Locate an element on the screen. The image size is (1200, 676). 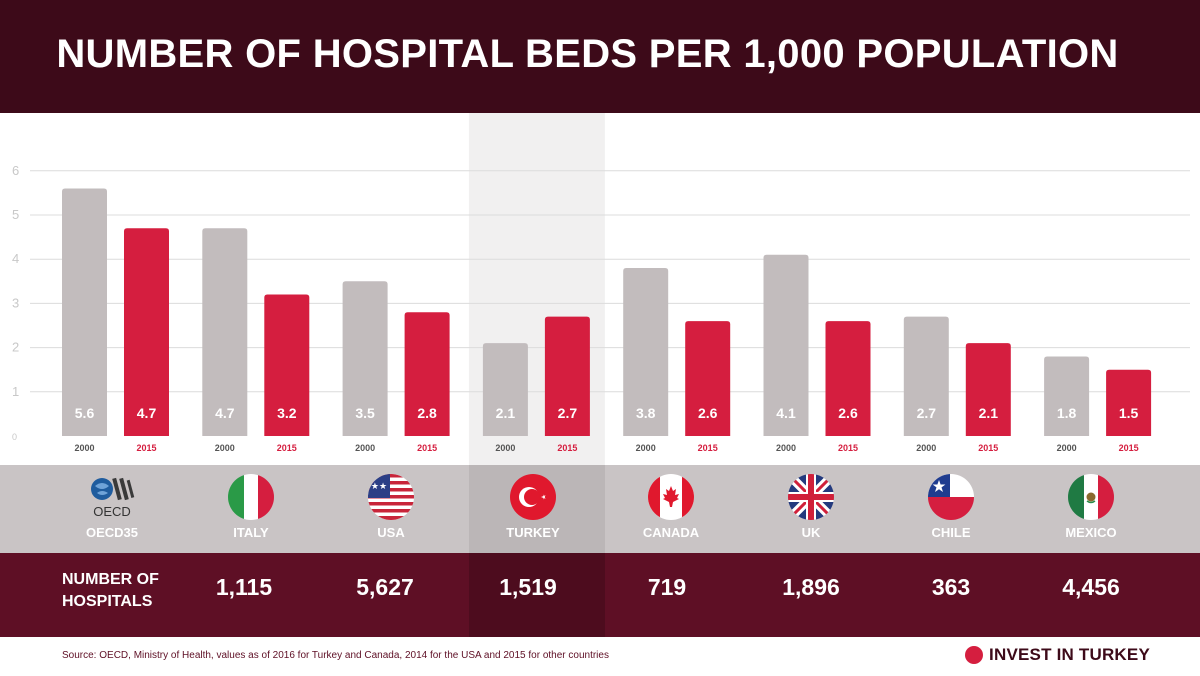
bar-2015-oecd35 is located at coordinates (146, 332).